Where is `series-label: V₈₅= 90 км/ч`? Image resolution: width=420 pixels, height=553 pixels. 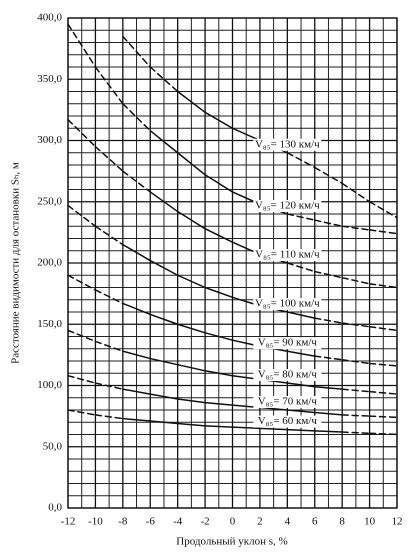 series-label: V₈₅= 90 км/ч is located at coordinates (288, 343).